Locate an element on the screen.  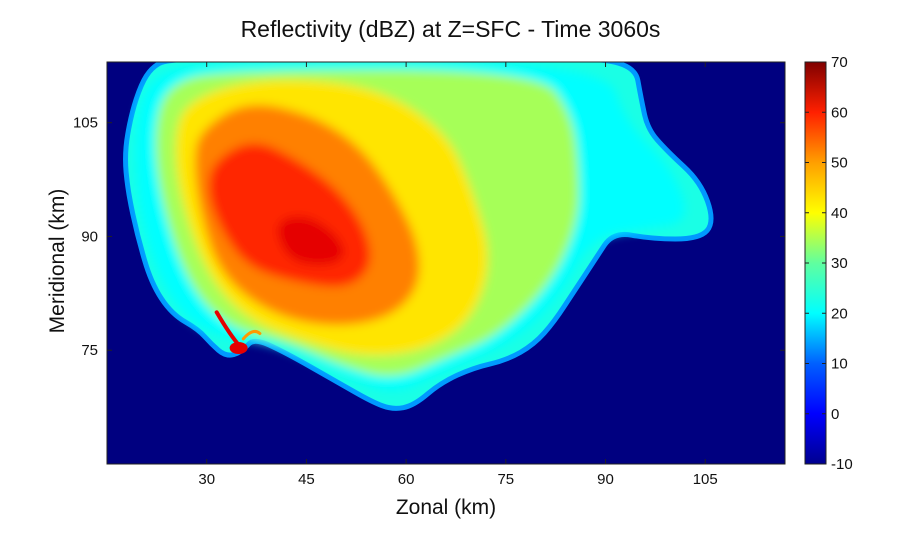
colorbar-tick-label: 50 is located at coordinates (839, 163).